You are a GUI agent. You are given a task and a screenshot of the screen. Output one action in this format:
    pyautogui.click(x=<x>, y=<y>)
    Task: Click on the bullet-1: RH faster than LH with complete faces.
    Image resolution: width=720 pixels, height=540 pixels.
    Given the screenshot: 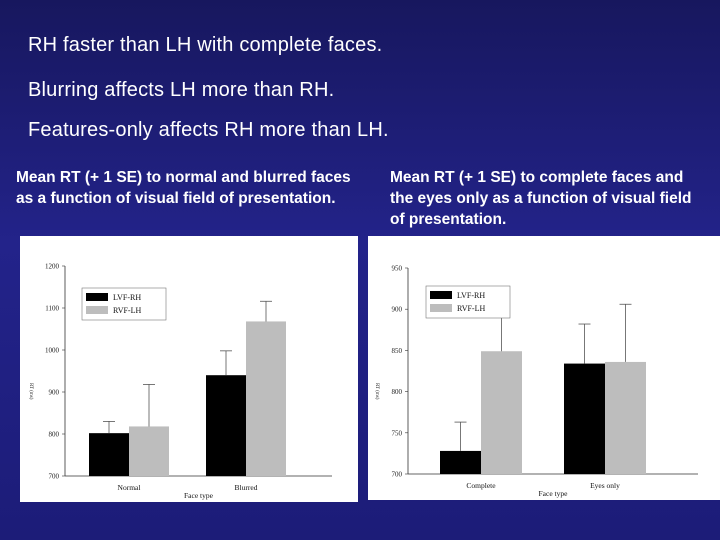 What is the action you would take?
    pyautogui.click(x=205, y=45)
    